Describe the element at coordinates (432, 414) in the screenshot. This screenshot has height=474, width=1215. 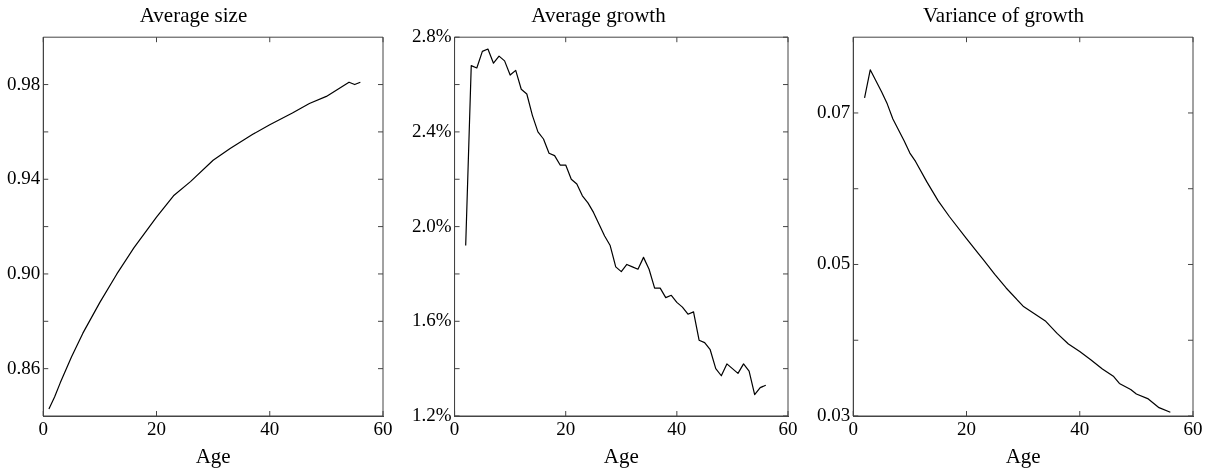
I see `y-tick-label: 1.2%` at that location.